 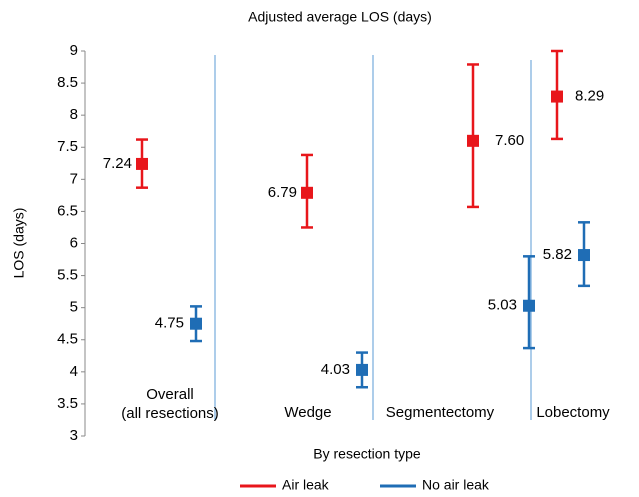 I want to click on value-label: 5.03, so click(x=502, y=305).